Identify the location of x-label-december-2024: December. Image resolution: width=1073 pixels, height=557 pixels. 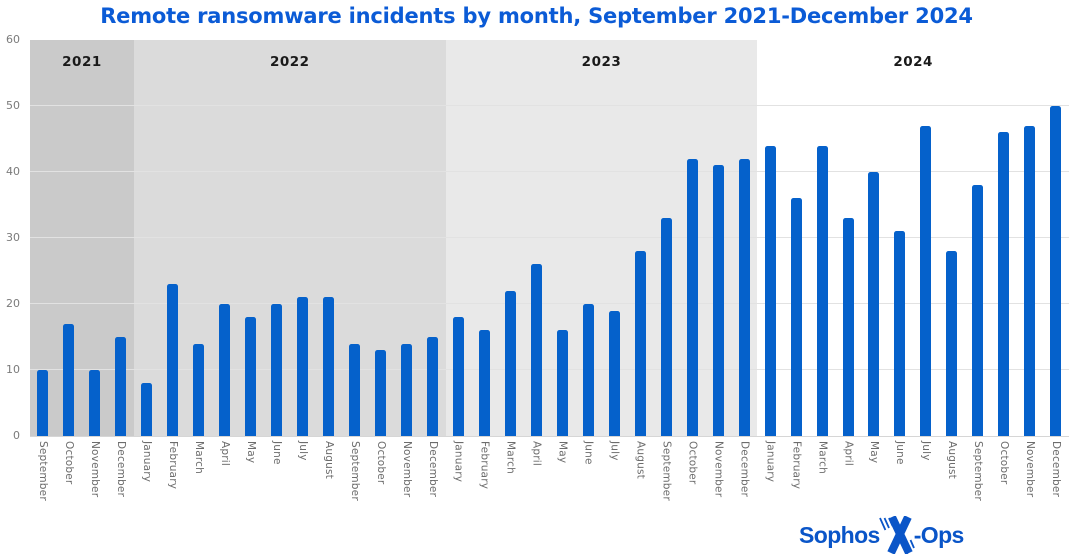
(1056, 469).